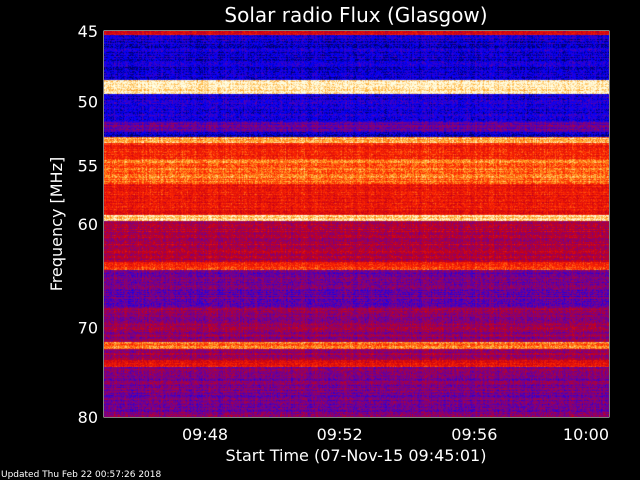  Describe the element at coordinates (56, 224) in the screenshot. I see `y-axis-label: Frequency [MHz]` at that location.